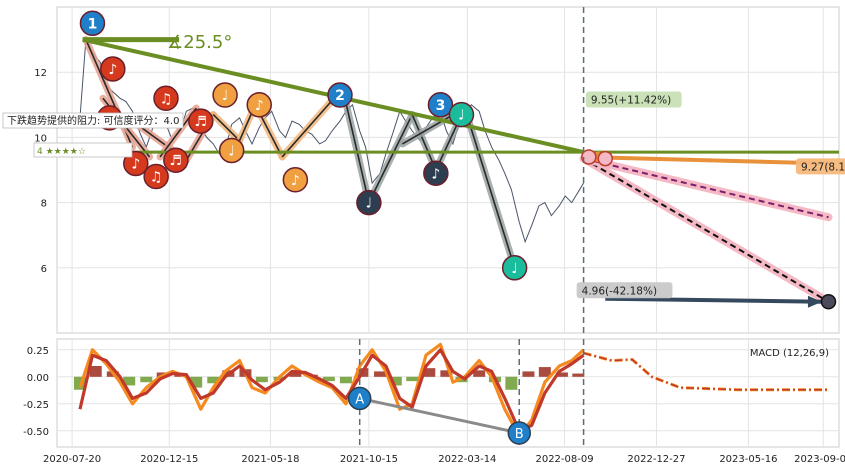 This screenshot has width=845, height=475. What do you see at coordinates (467, 459) in the screenshot?
I see `x-tick-label: 2022-03-14` at bounding box center [467, 459].